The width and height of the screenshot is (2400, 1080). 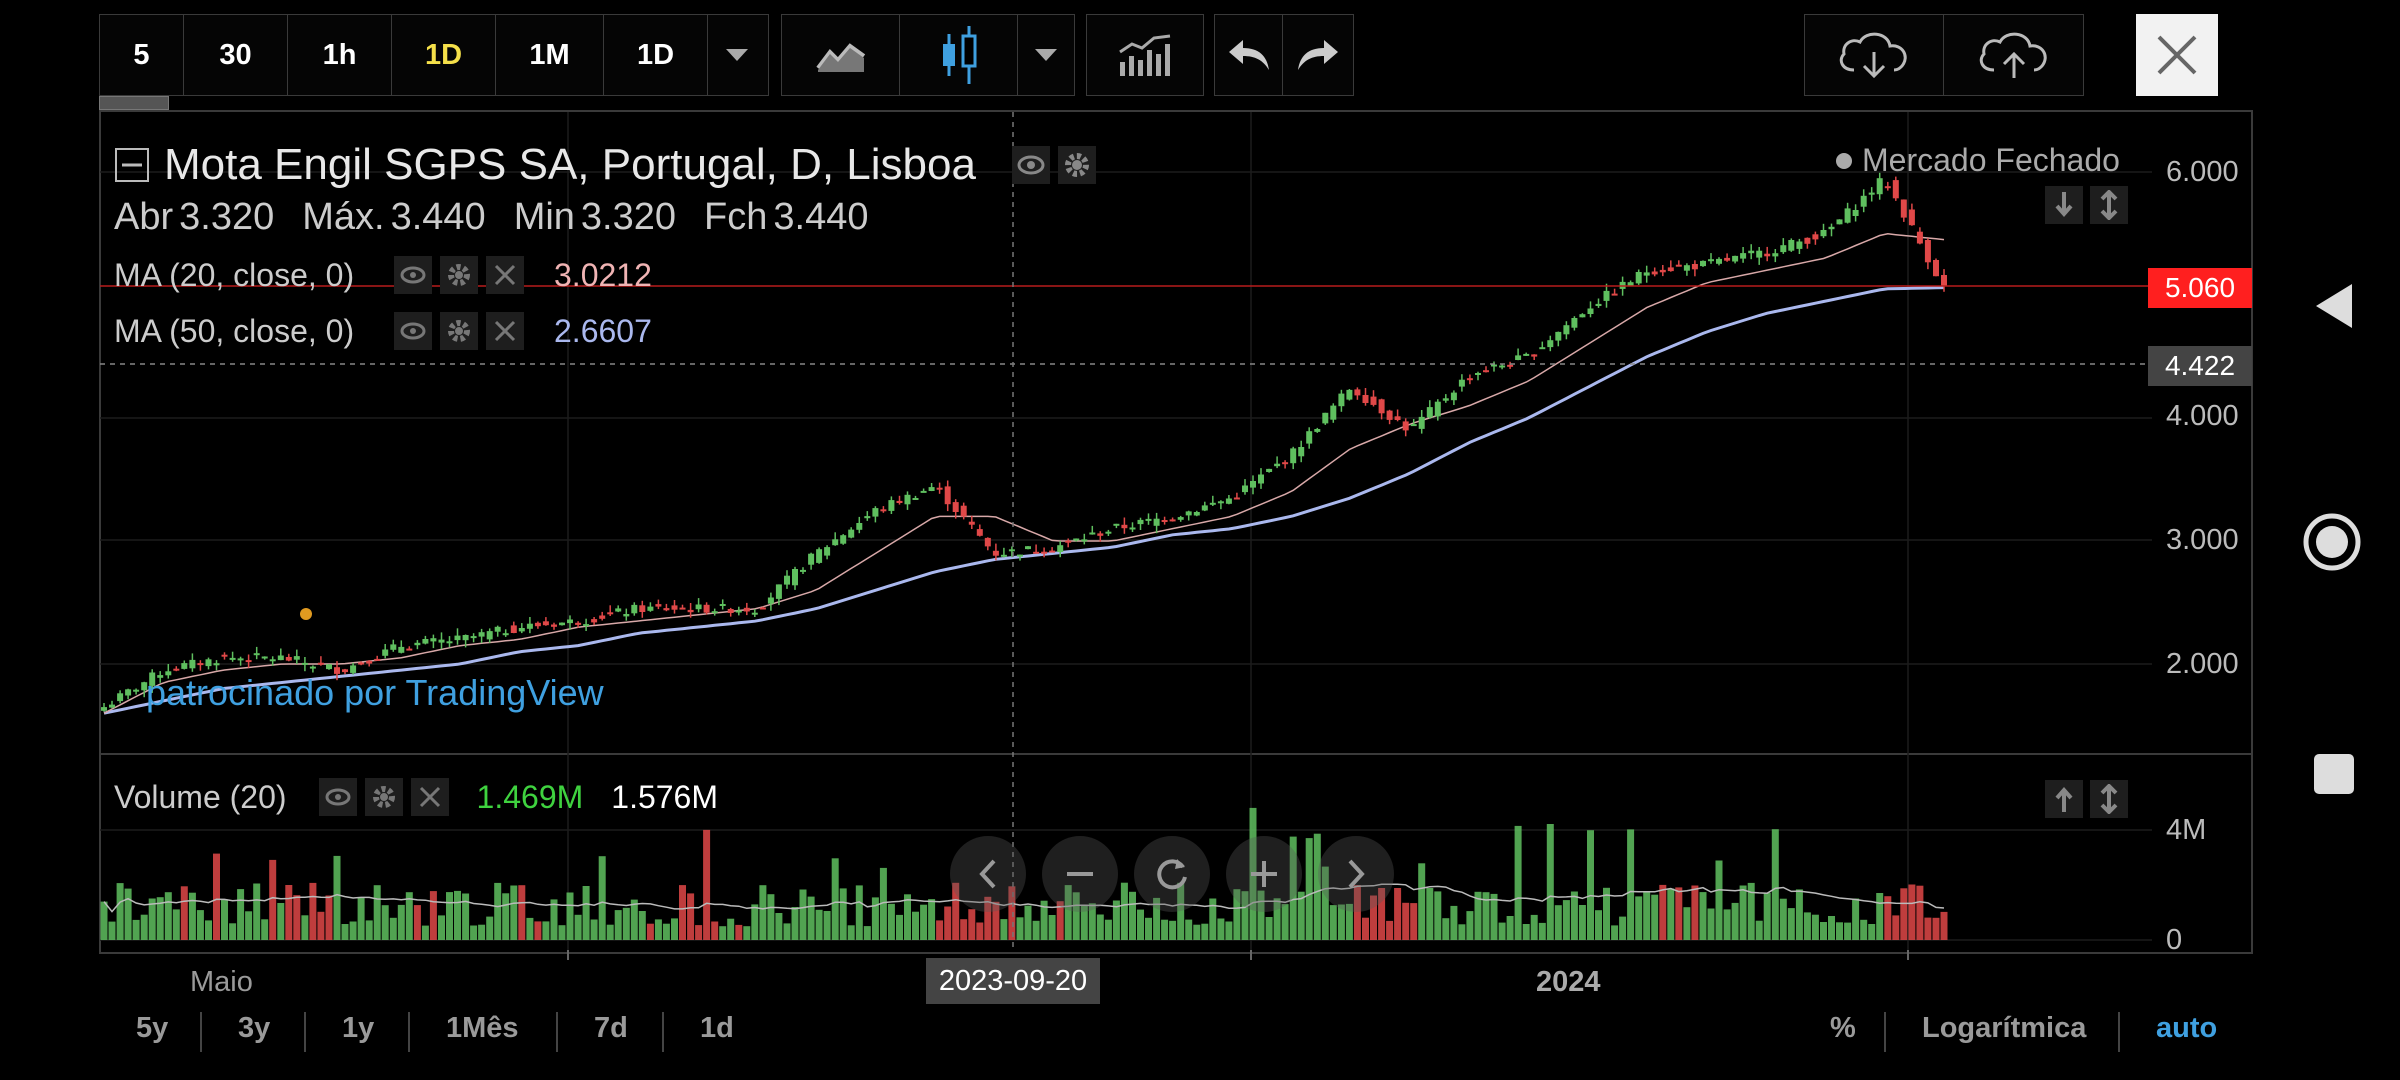 I want to click on indicators-button, so click(x=1145, y=55).